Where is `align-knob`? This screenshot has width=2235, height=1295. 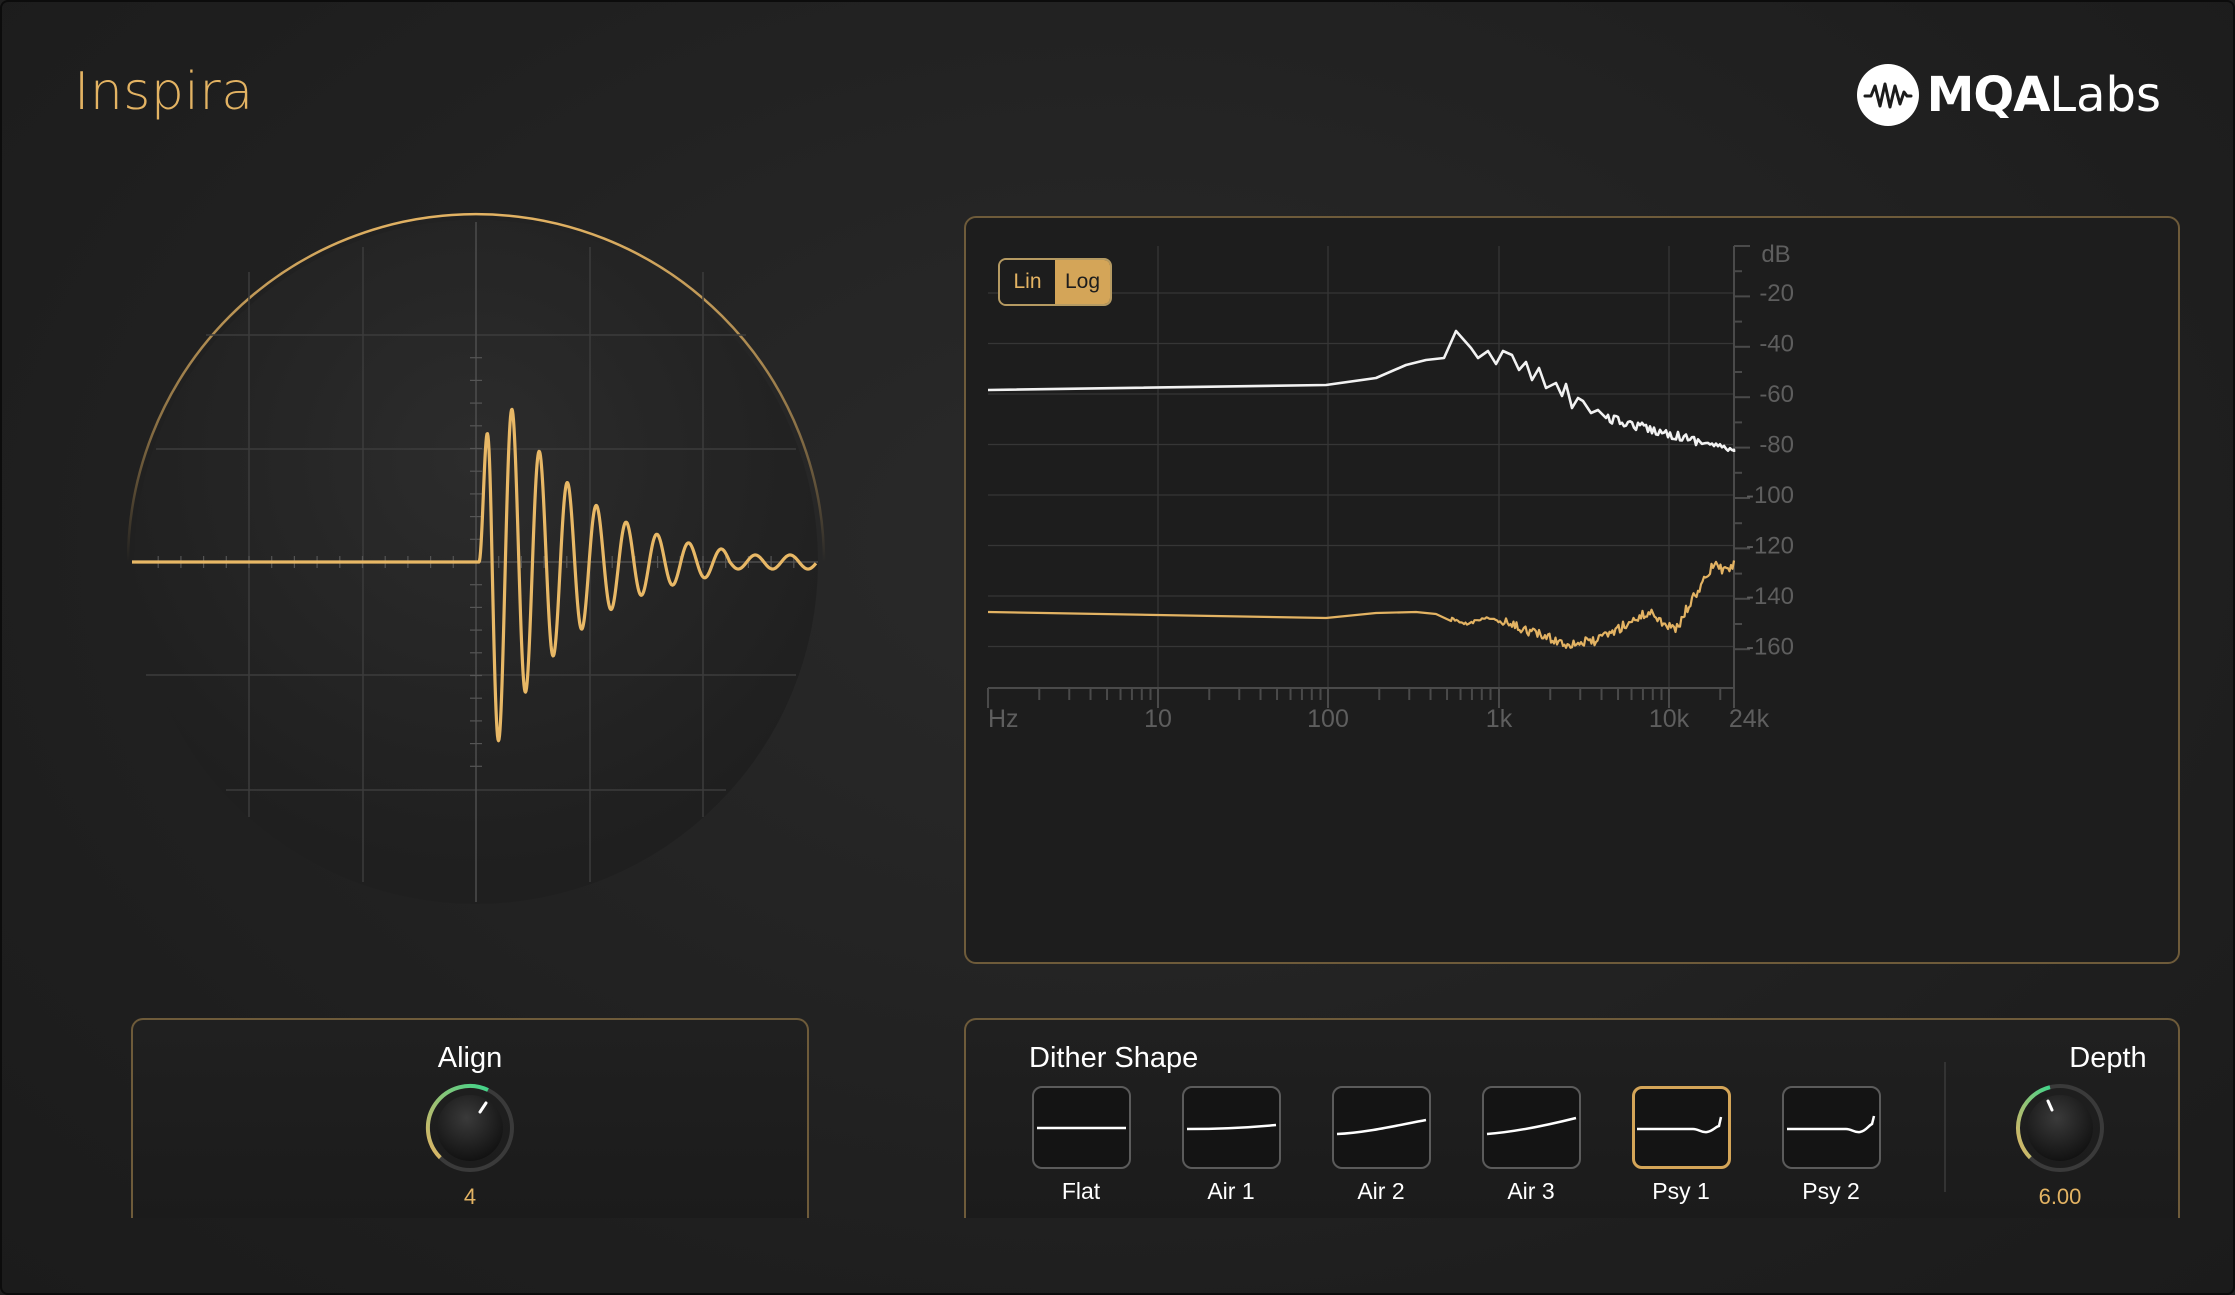 align-knob is located at coordinates (470, 1128).